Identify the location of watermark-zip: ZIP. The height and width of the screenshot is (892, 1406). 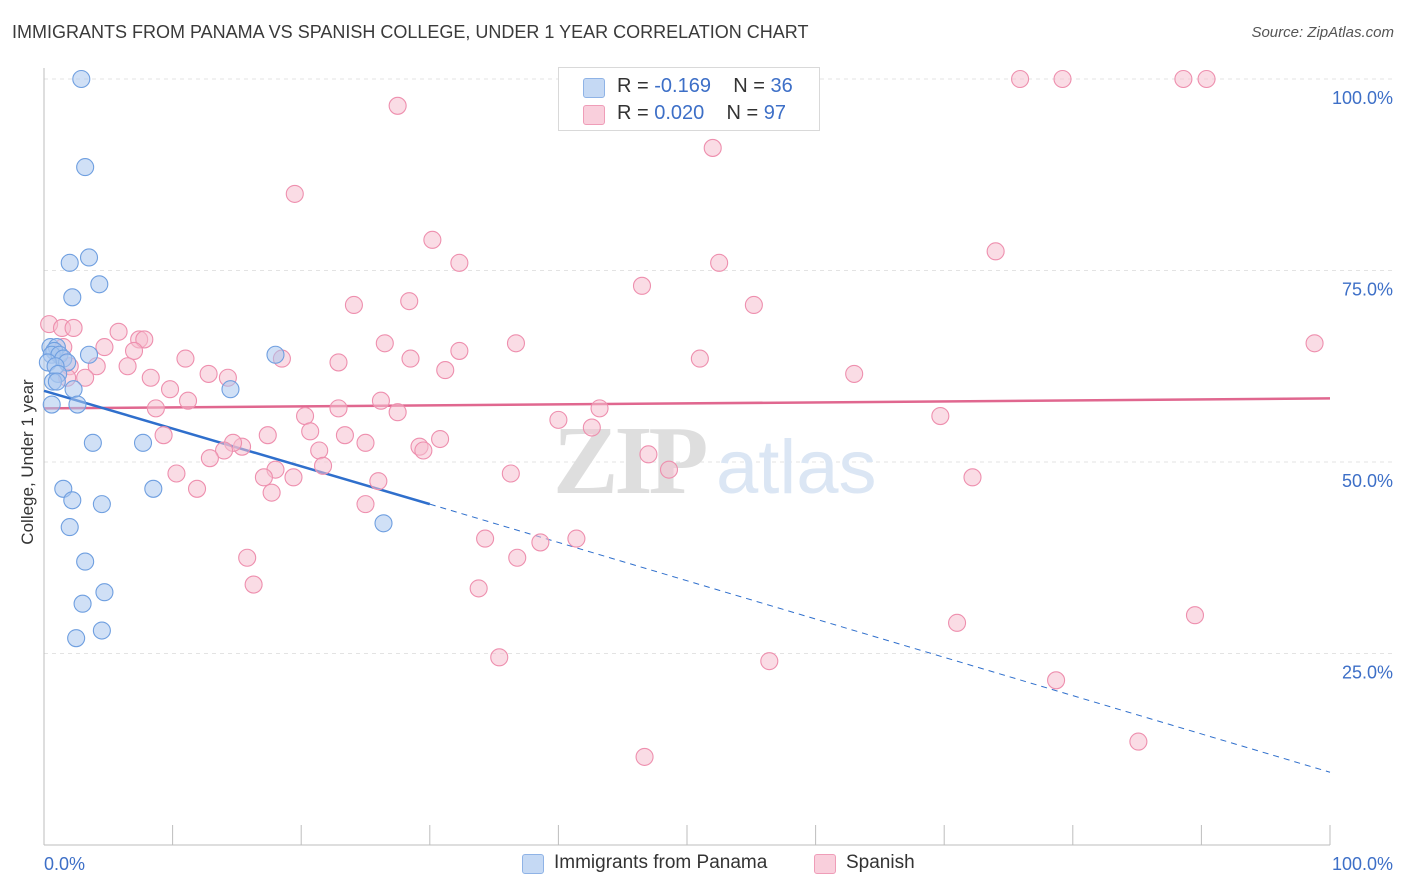
(630, 461).